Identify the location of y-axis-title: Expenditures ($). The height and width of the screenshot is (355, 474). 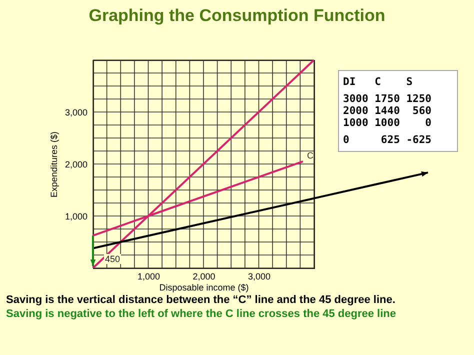
(53, 164).